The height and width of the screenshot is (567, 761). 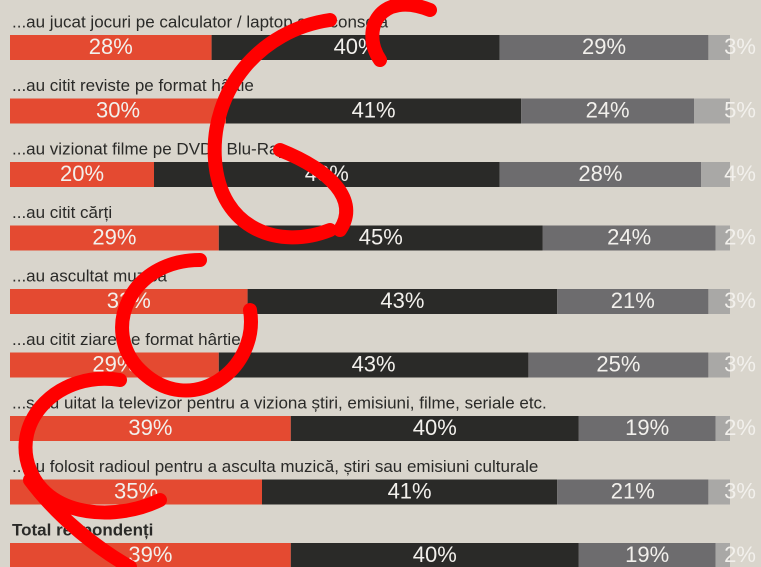 I want to click on category-label: ...au citit cărți, so click(x=62, y=212).